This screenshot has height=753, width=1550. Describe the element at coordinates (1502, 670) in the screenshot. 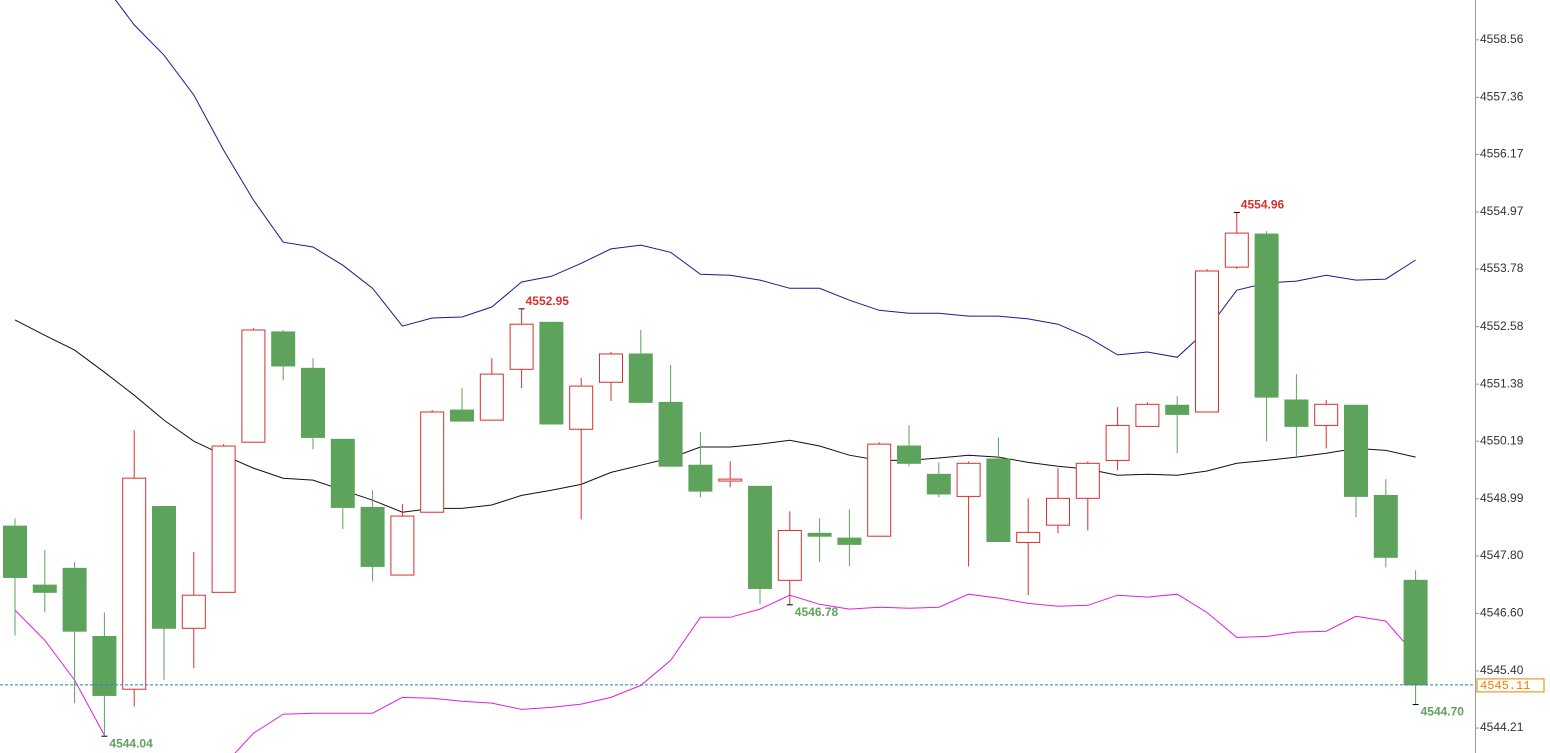

I see `y-tick-label: 4545.40` at that location.